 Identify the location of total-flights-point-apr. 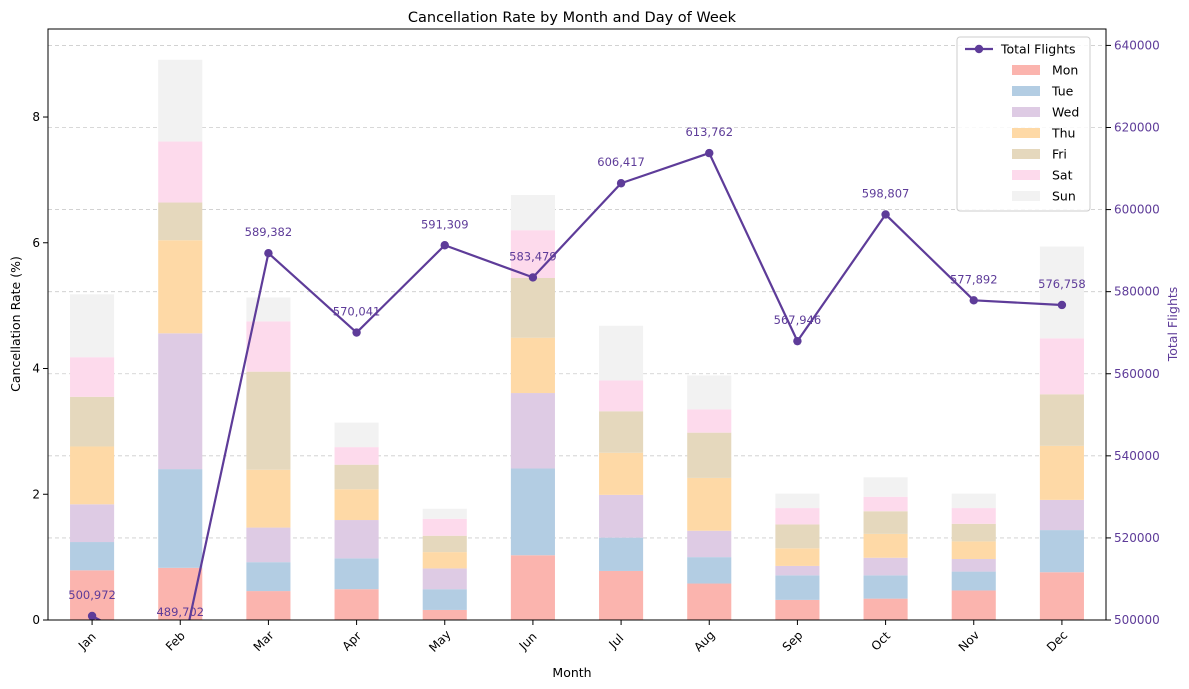
(356, 332).